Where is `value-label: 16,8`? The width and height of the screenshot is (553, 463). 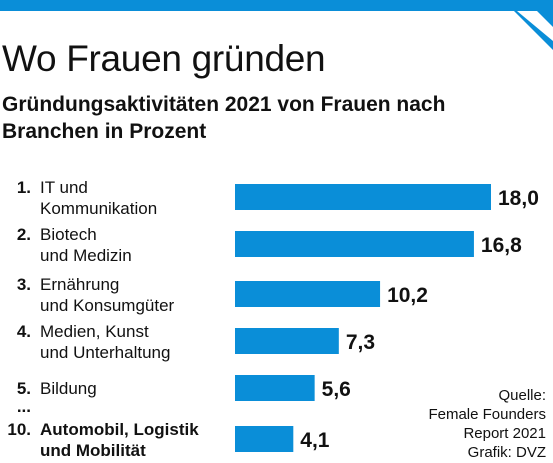
value-label: 16,8 is located at coordinates (501, 245).